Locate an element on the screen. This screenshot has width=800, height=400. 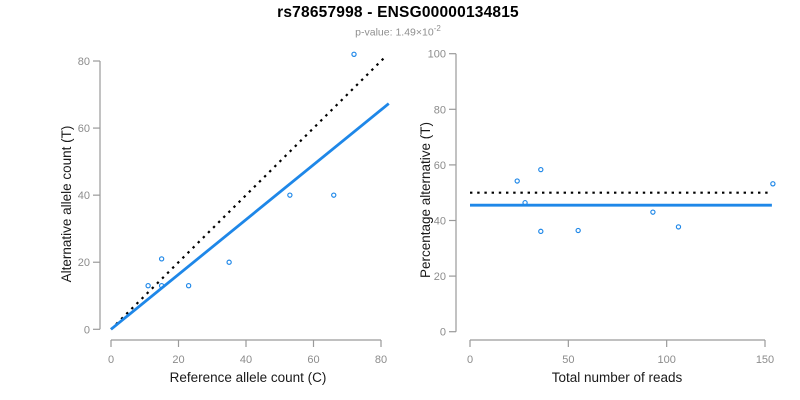
y-axis-title: Alternative allele count (T) is located at coordinates (66, 204).